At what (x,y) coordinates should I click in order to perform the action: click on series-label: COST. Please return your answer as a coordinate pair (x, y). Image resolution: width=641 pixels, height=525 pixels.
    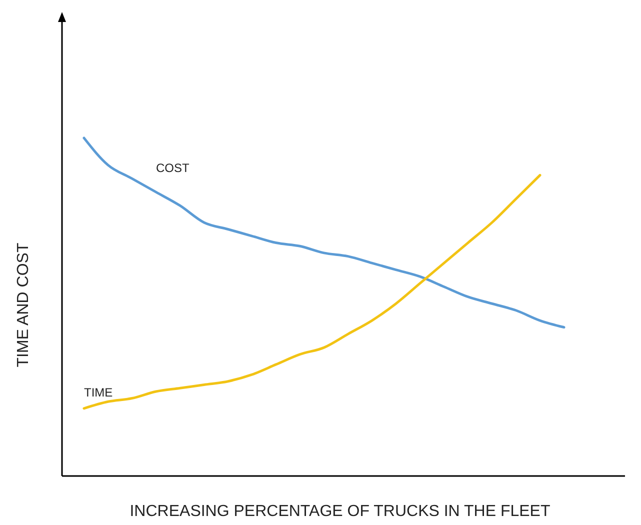
    Looking at the image, I should click on (173, 168).